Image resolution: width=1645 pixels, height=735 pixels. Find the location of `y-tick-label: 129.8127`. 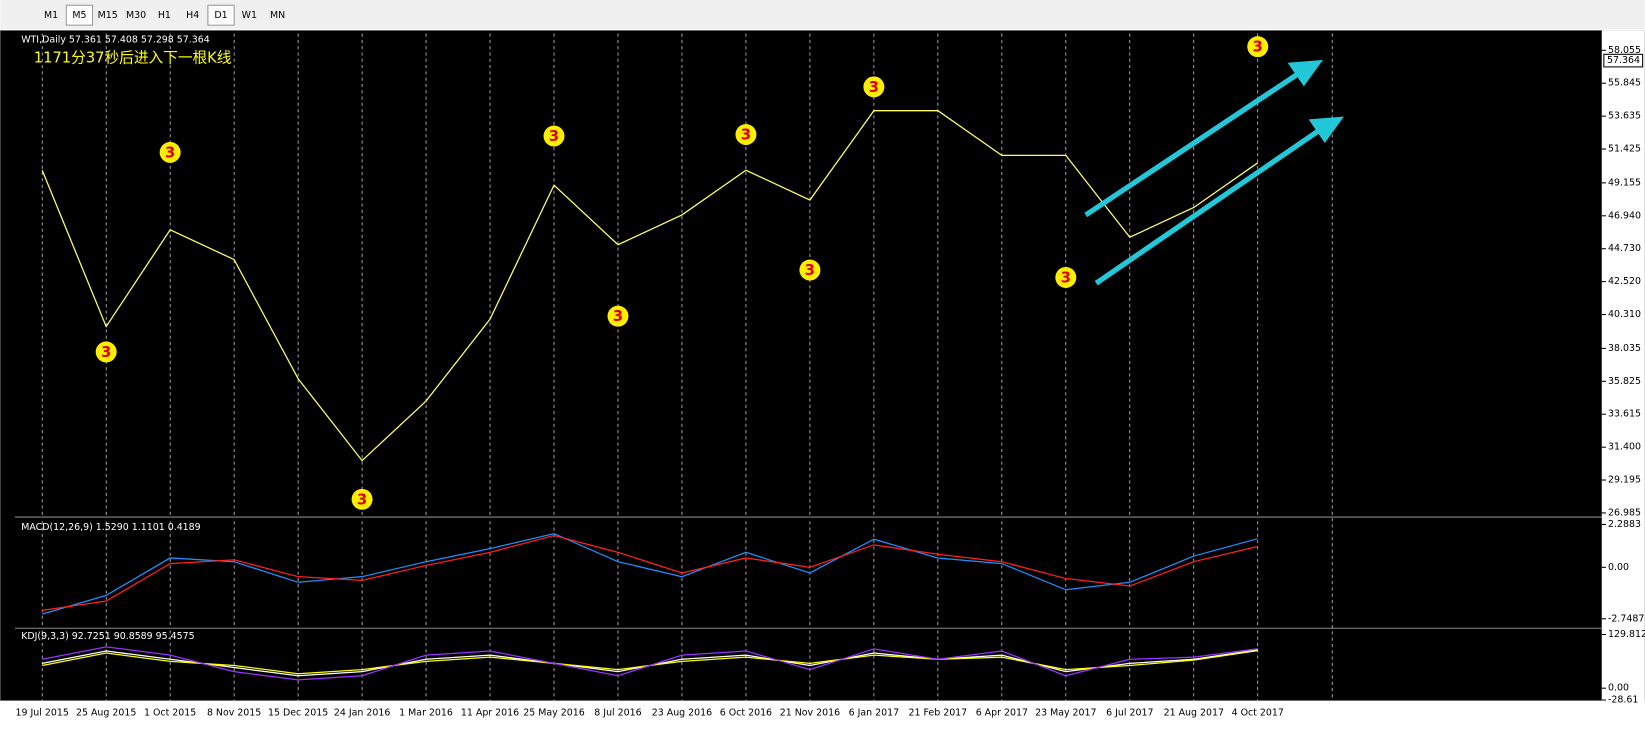

y-tick-label: 129.8127 is located at coordinates (1626, 634).